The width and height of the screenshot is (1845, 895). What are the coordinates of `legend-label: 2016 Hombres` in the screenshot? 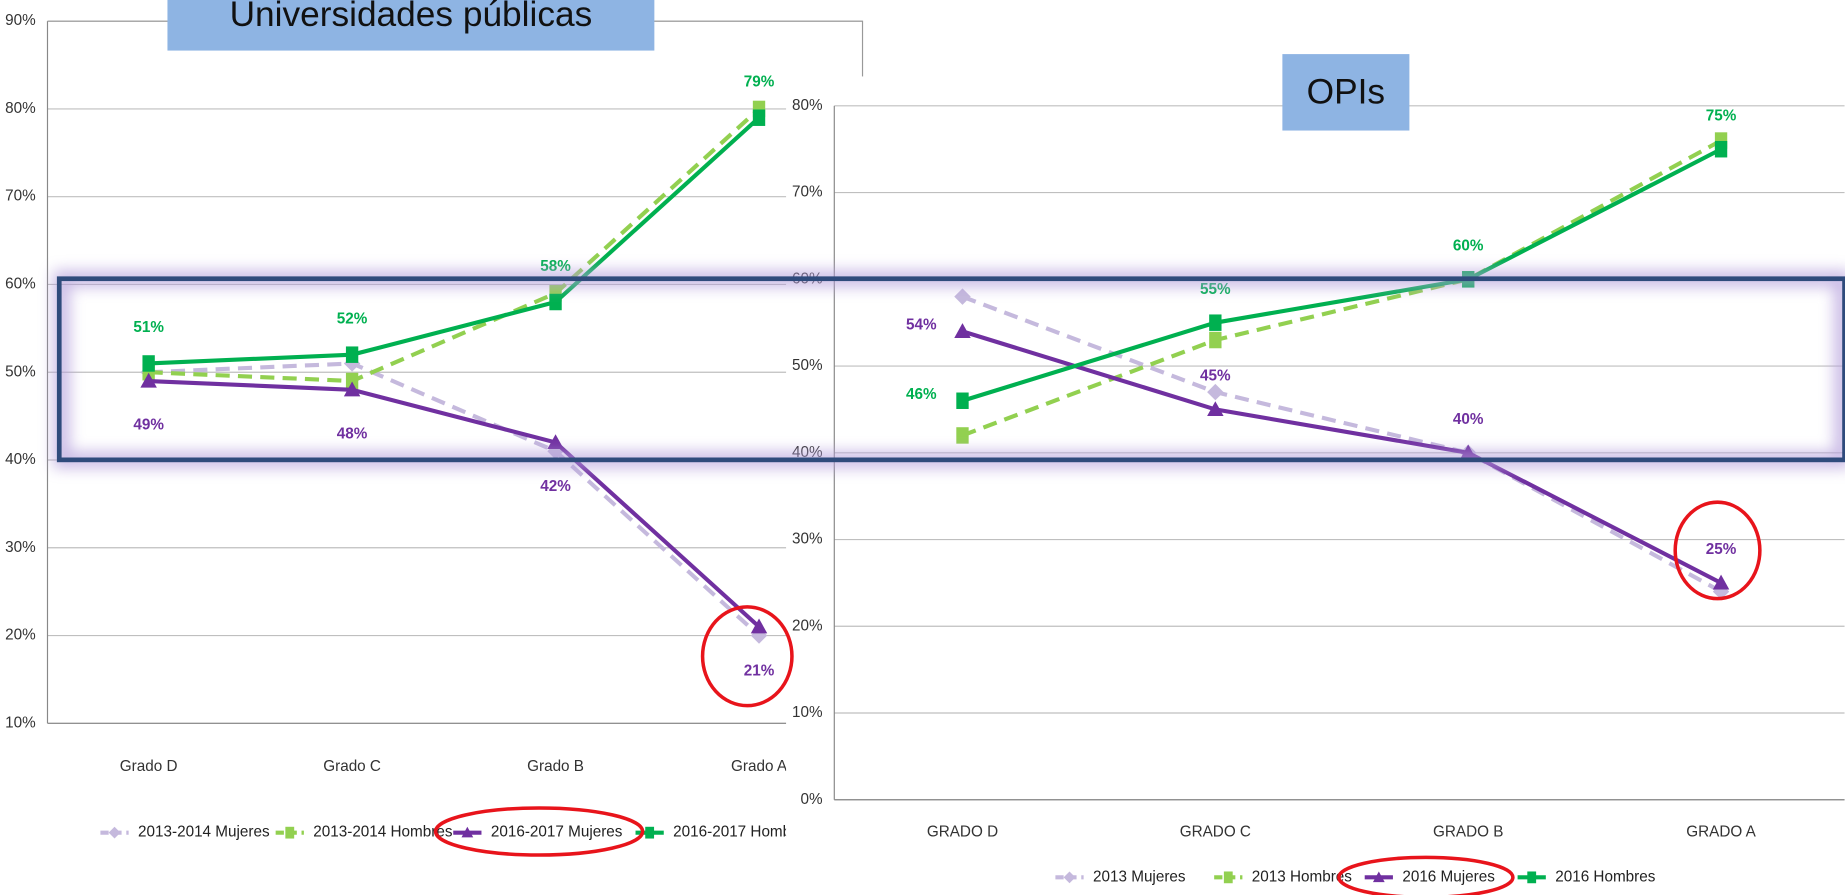 It's located at (1605, 876).